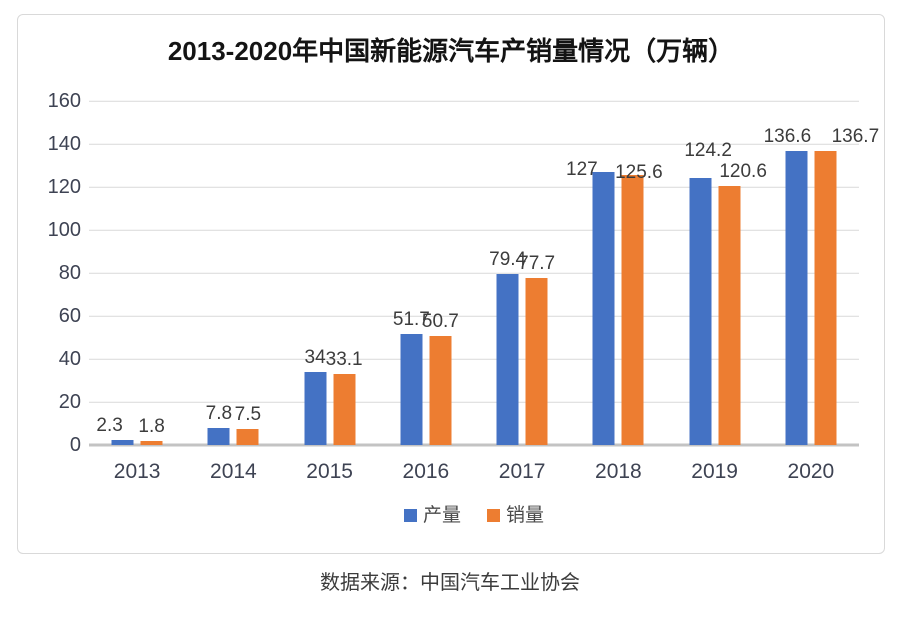  I want to click on y-axis-labels: 0 20 40 60 80 100 120 140 160, so click(52, 273).